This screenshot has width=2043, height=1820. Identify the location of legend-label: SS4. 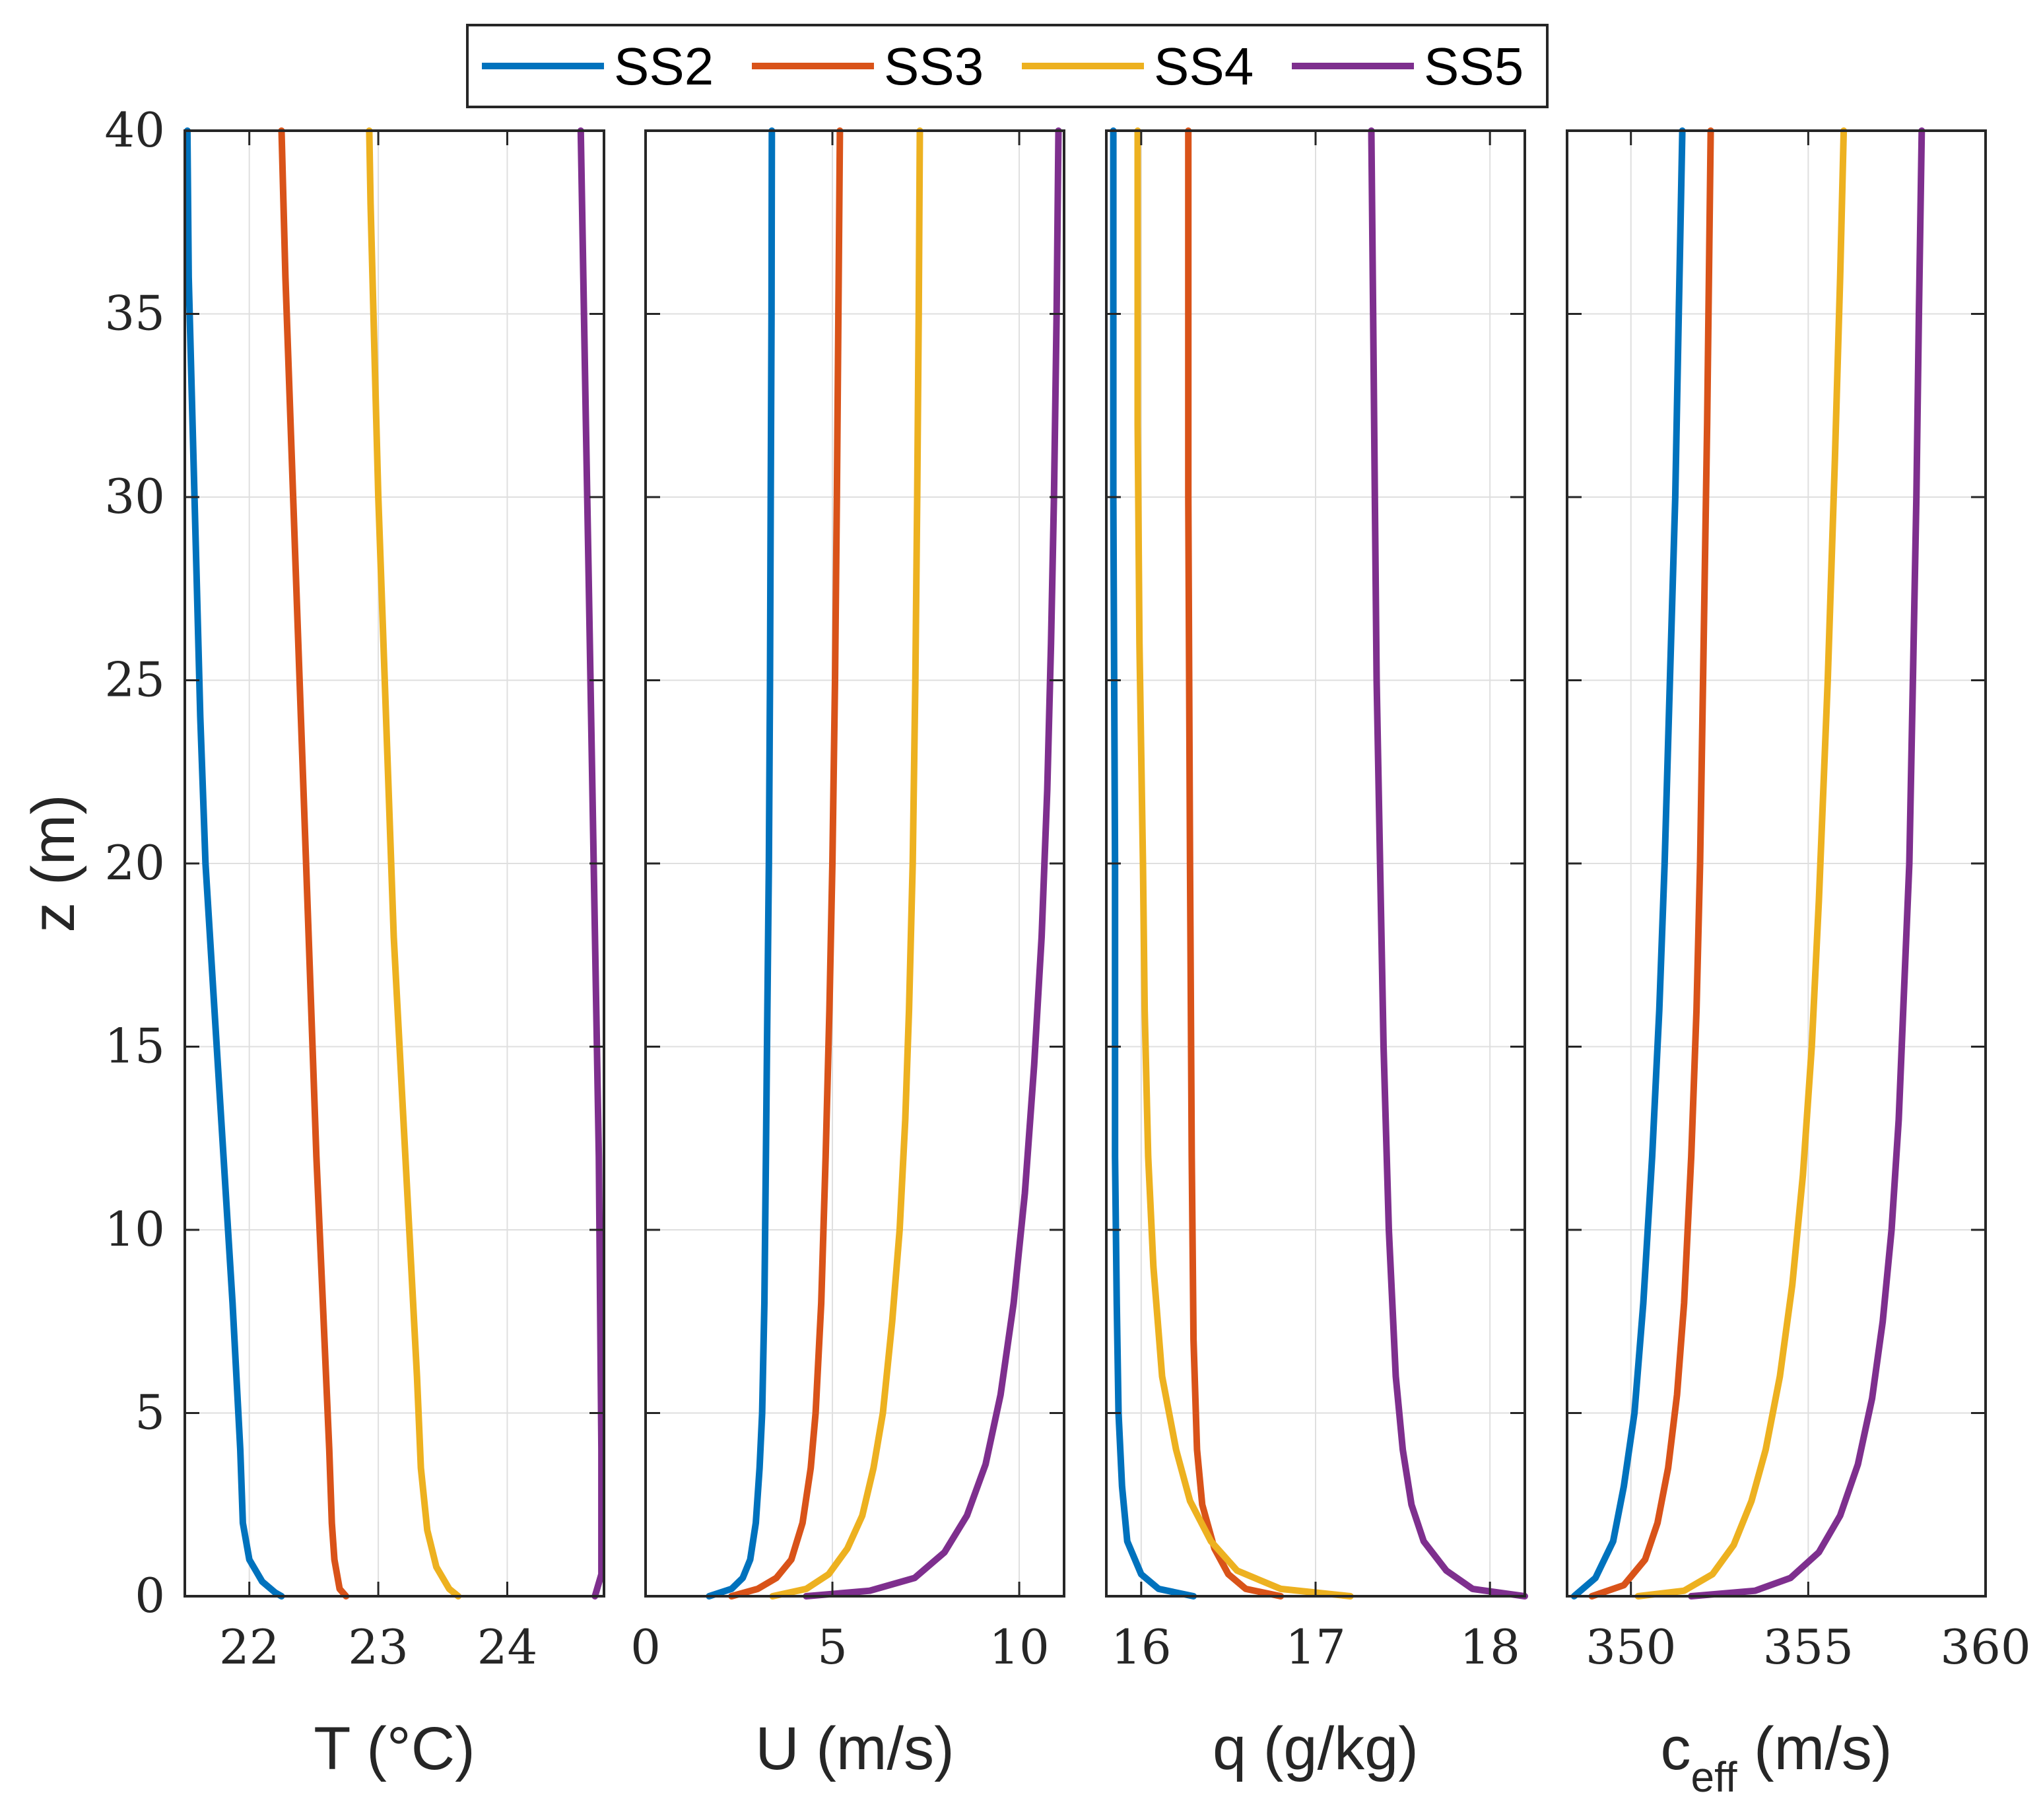
(1204, 66).